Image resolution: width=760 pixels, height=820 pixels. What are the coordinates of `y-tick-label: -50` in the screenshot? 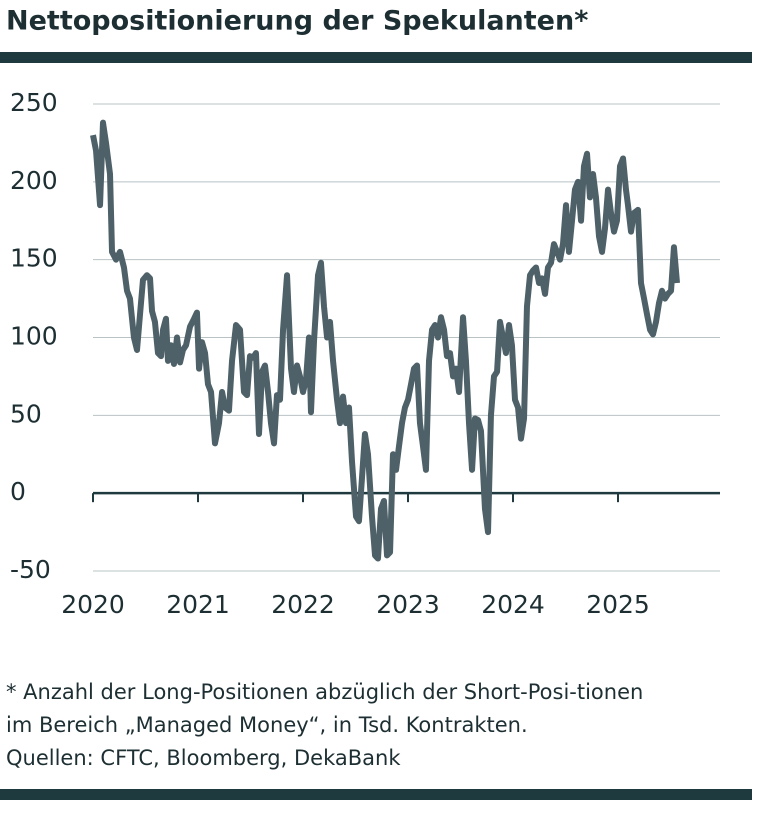 It's located at (30, 569).